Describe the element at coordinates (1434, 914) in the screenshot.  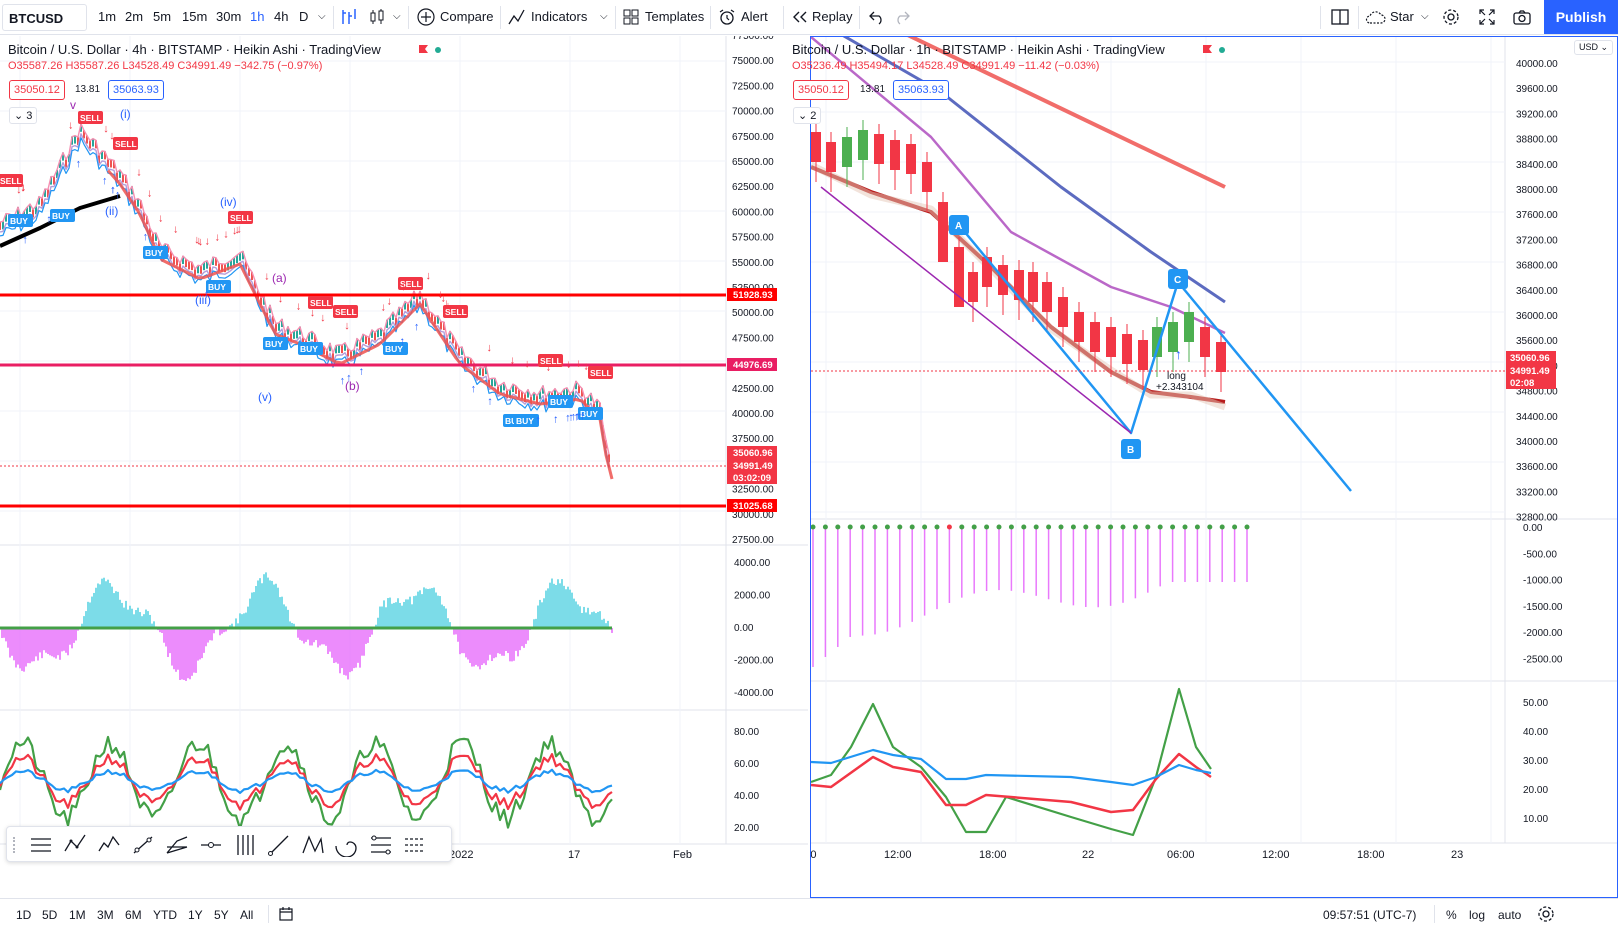
I see `separator` at that location.